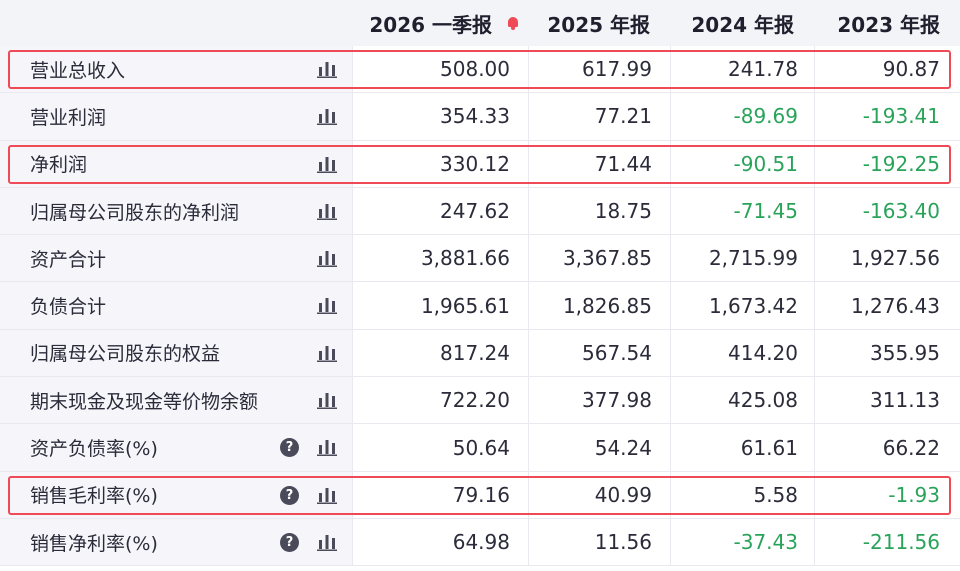 The height and width of the screenshot is (571, 960). I want to click on table-row: 资产负债率(%)? 50.64 54.24 61.61 66.22, so click(480, 448).